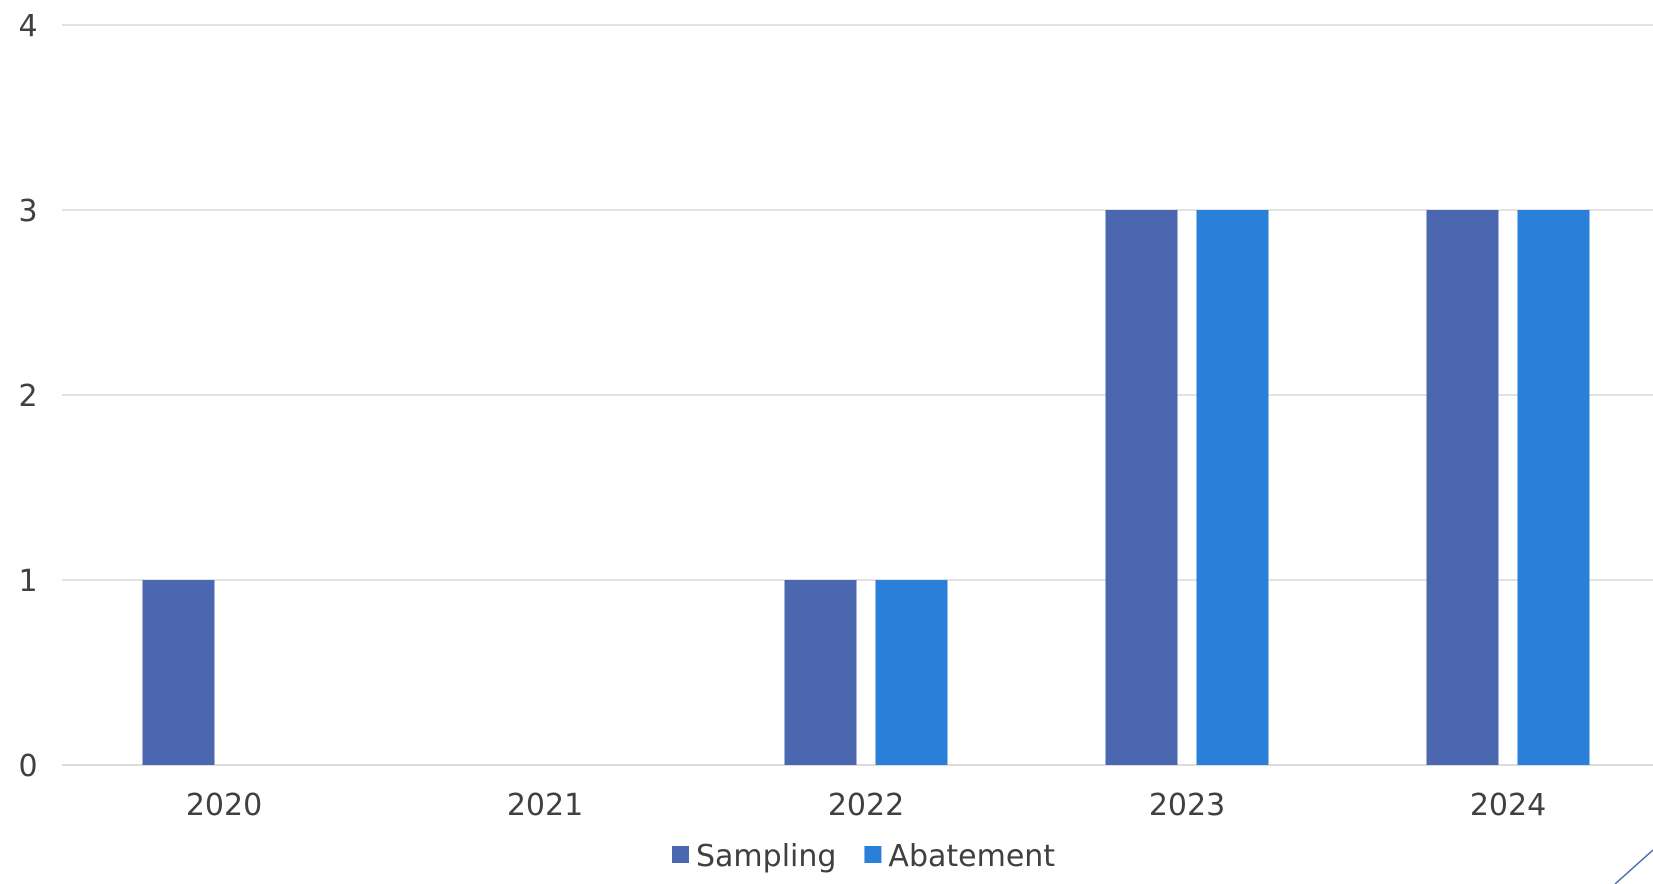  I want to click on x-axis-tick-labels: 2020 2021 2022 2023 2024, so click(866, 805).